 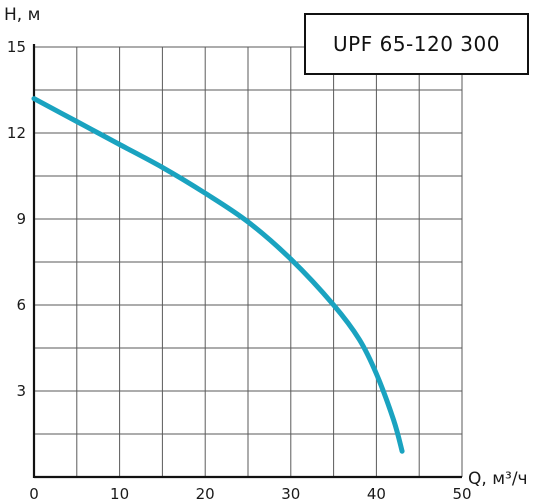 What do you see at coordinates (16, 47) in the screenshot?
I see `y-tick-label: 15` at bounding box center [16, 47].